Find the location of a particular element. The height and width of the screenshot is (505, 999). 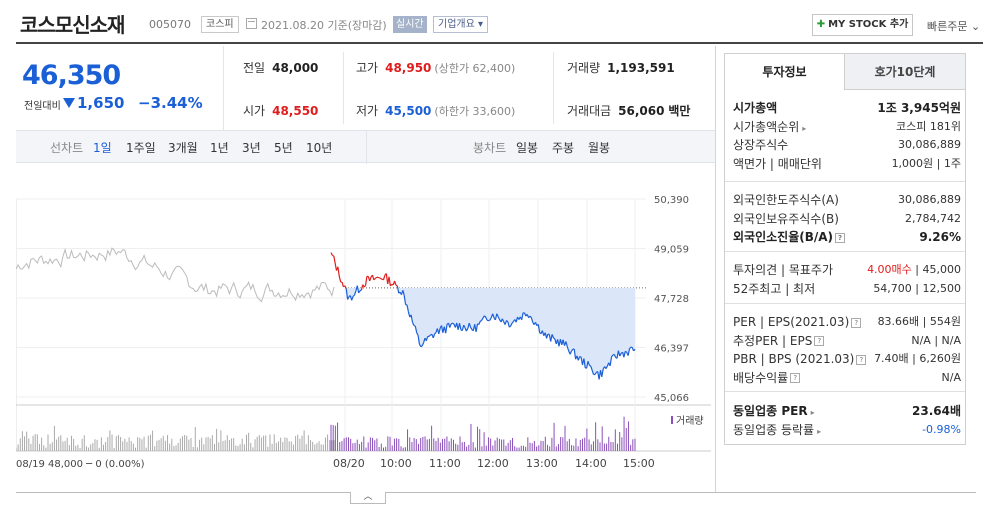

tab-weekly-candle: 주봉 is located at coordinates (563, 148).